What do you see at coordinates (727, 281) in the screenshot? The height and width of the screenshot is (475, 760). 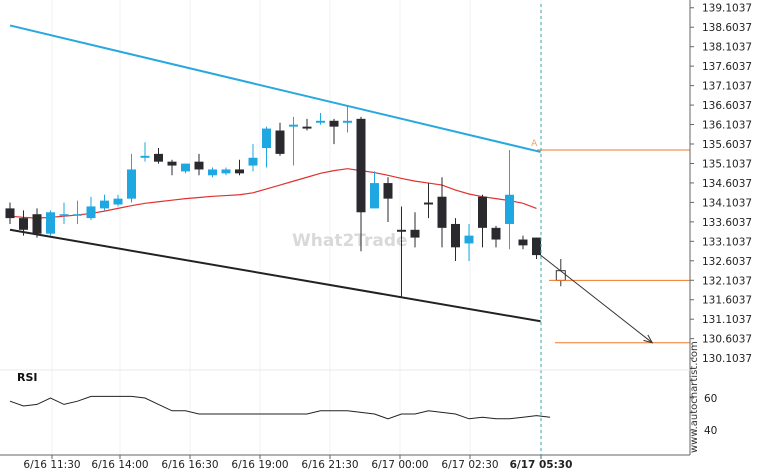 I see `y-tick-label: 132.1037` at bounding box center [727, 281].